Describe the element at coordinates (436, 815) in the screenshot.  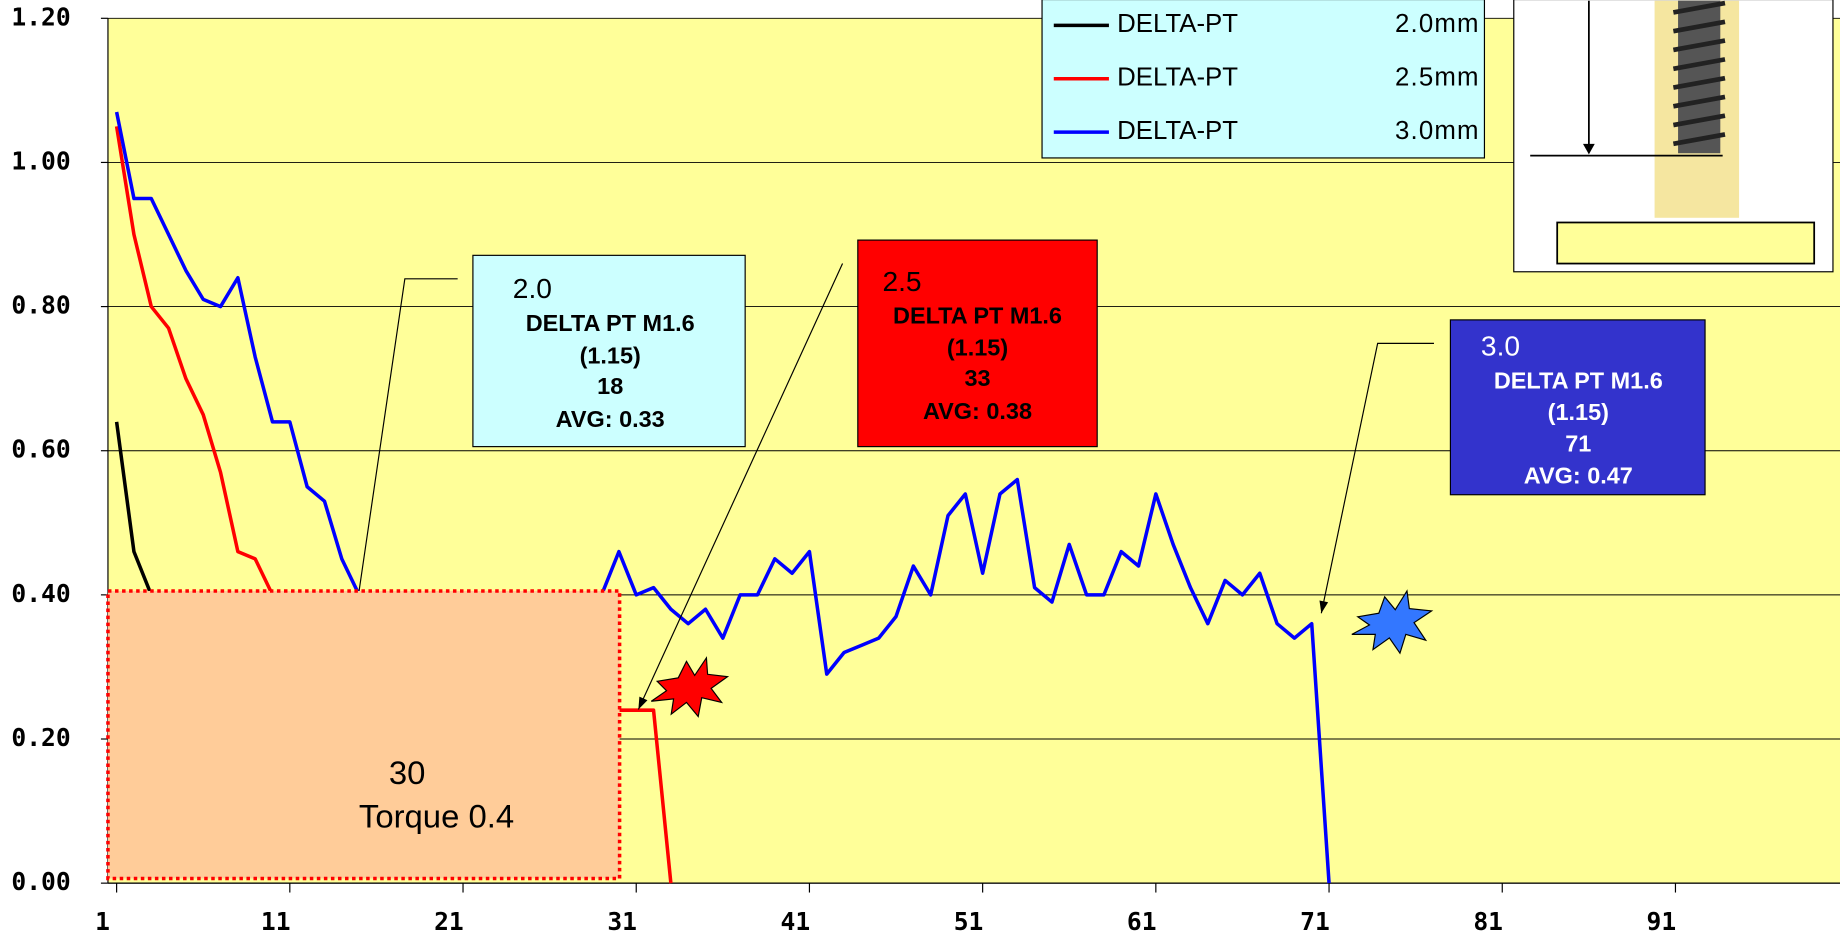
I see `zone-label: Torque 0.4` at that location.